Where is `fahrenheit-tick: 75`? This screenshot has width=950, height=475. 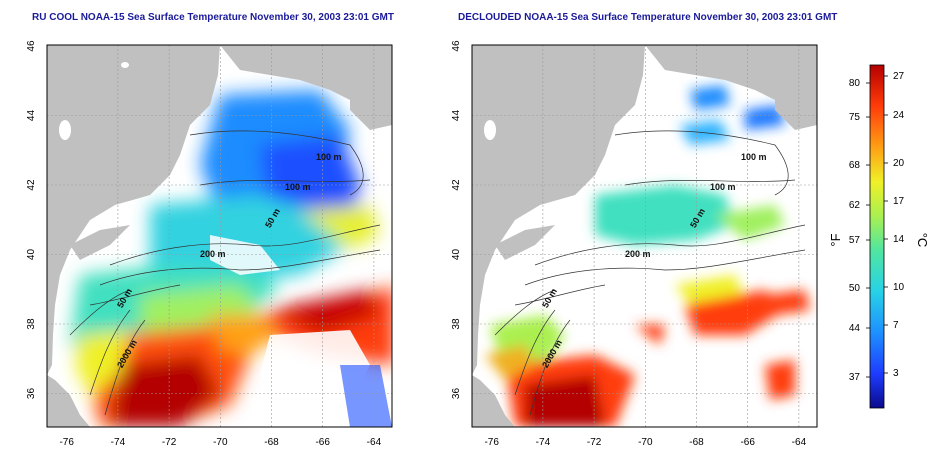
fahrenheit-tick: 75 is located at coordinates (855, 117).